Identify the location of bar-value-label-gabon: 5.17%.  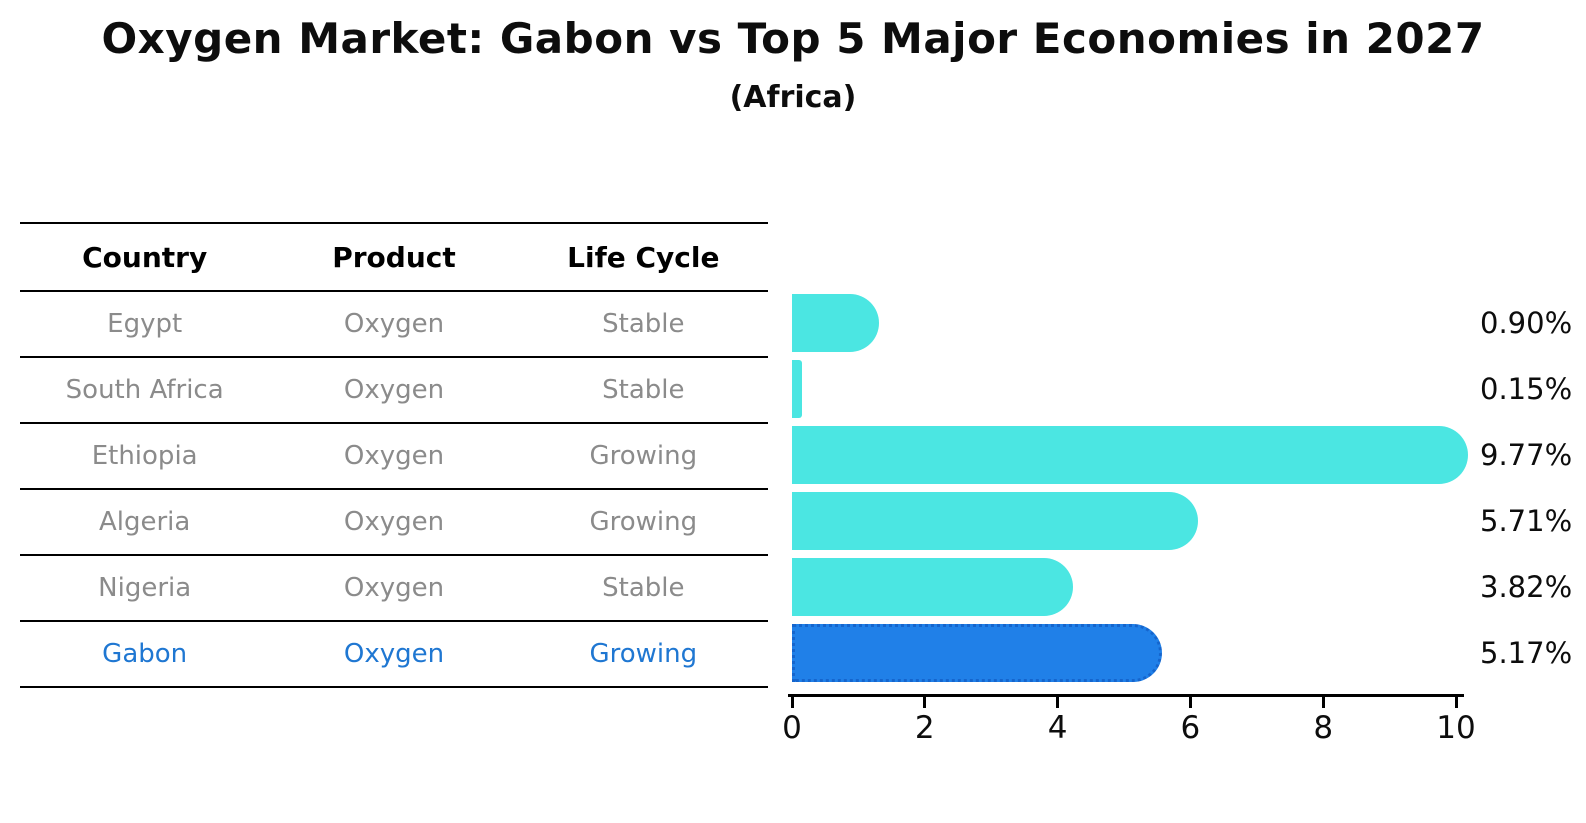
(1526, 653).